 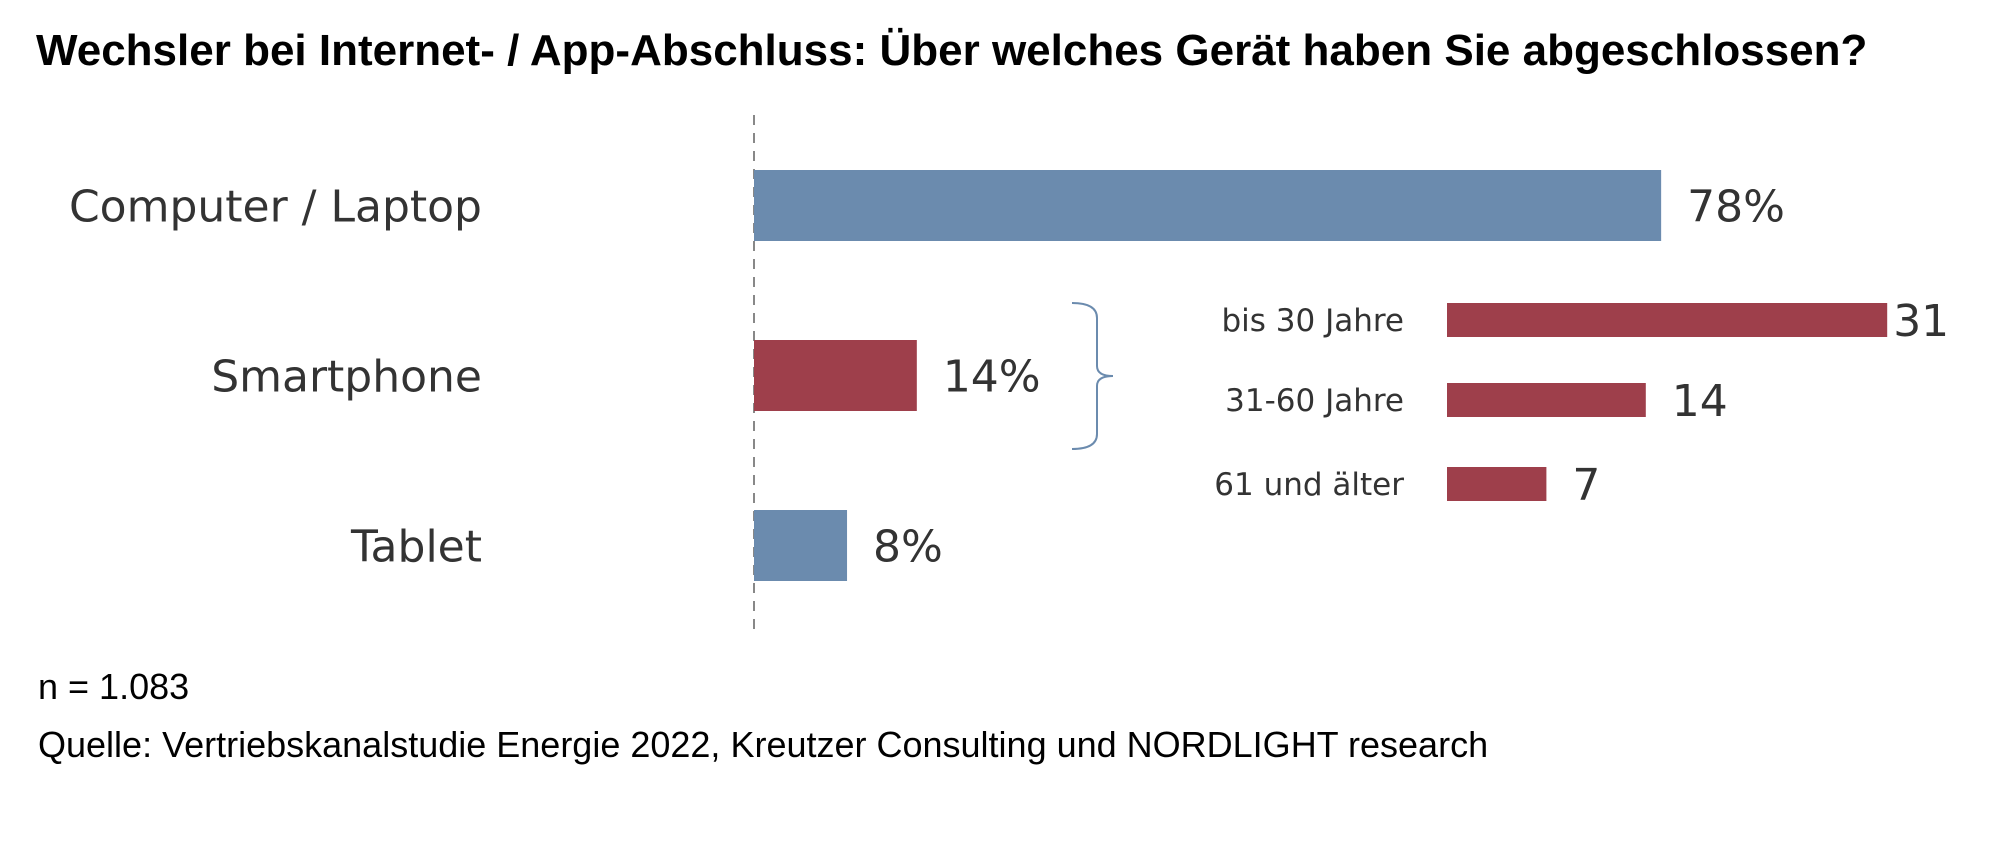 What do you see at coordinates (1921, 321) in the screenshot?
I see `age-data-label: 31` at bounding box center [1921, 321].